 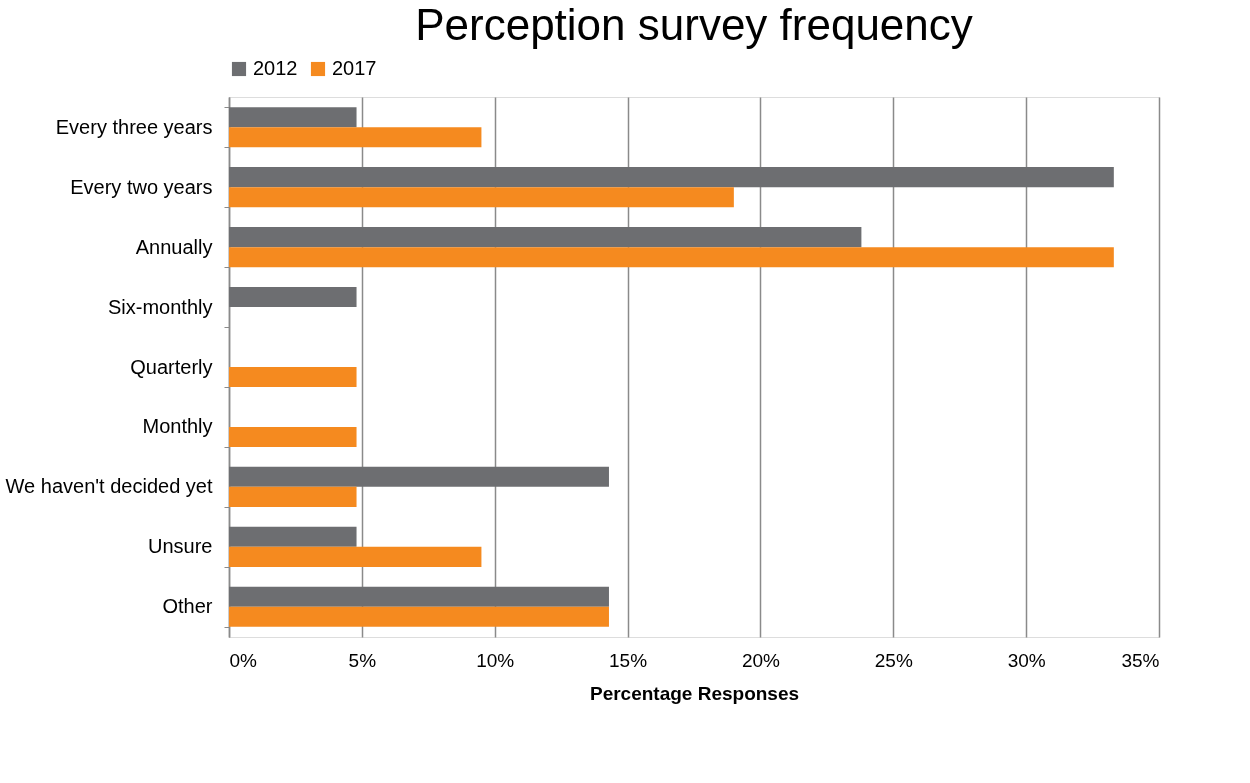 I want to click on legend-label: 2017, so click(x=354, y=68).